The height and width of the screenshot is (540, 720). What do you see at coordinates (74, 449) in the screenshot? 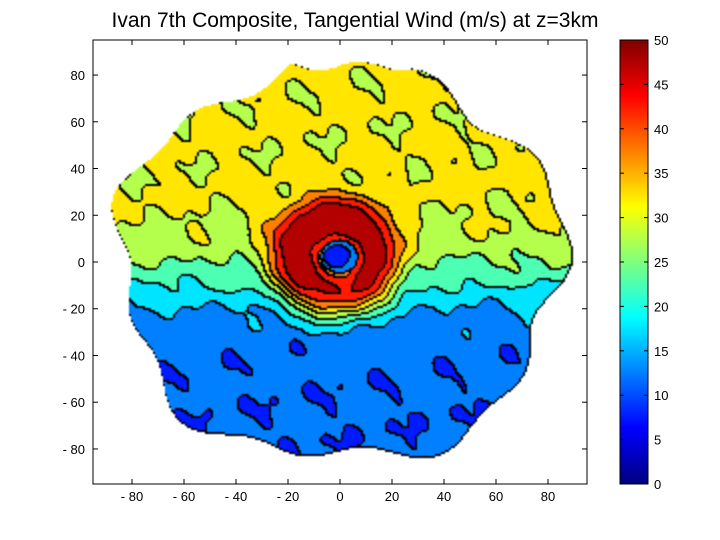
I see `y-tick-label: - 80` at bounding box center [74, 449].